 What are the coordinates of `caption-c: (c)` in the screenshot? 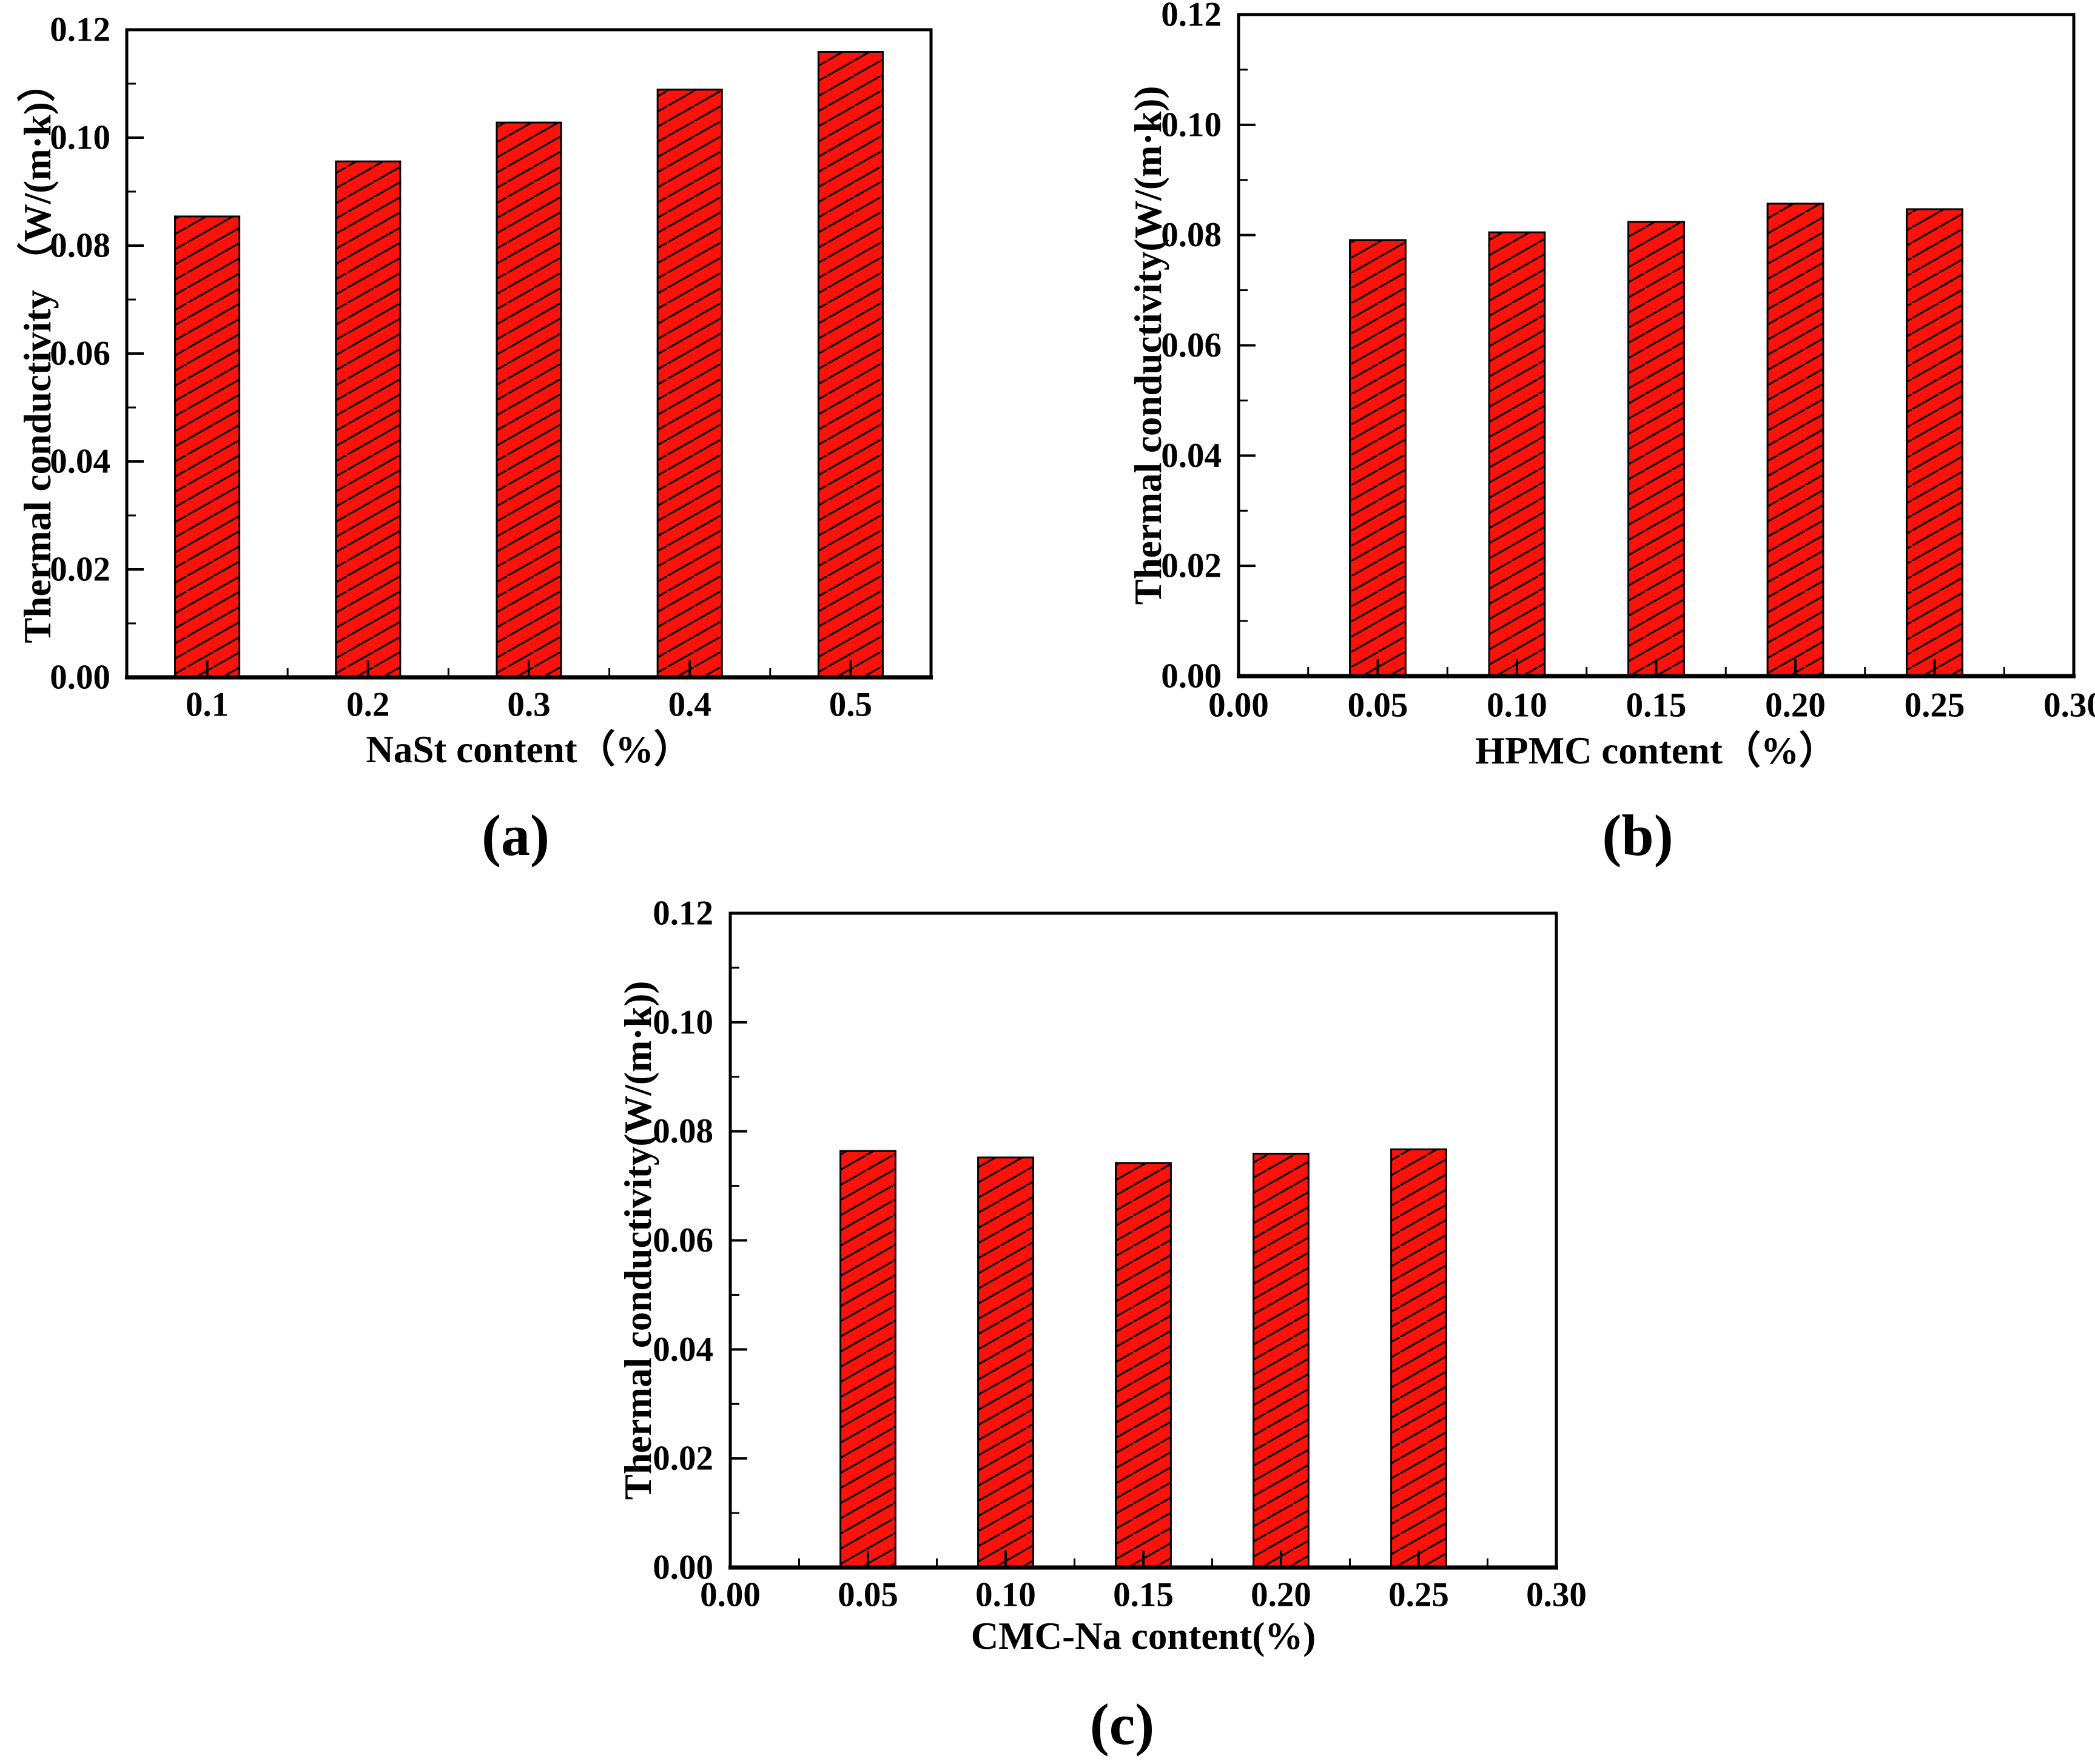 It's located at (1122, 1724).